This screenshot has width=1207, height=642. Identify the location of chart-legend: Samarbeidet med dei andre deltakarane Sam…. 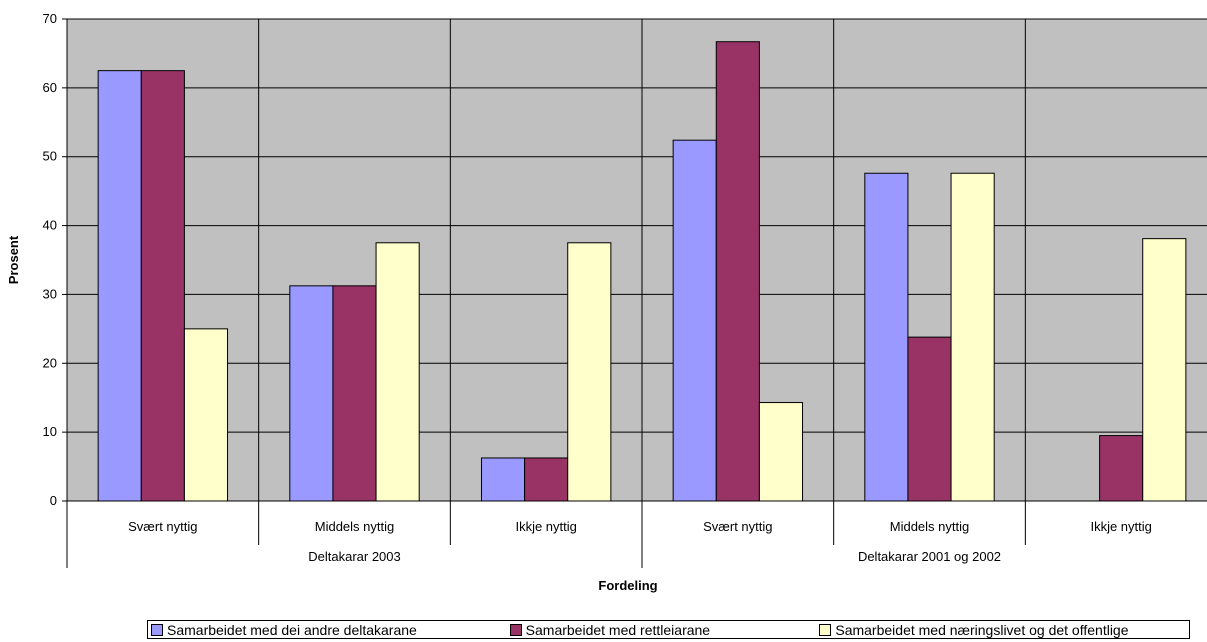
(668, 629).